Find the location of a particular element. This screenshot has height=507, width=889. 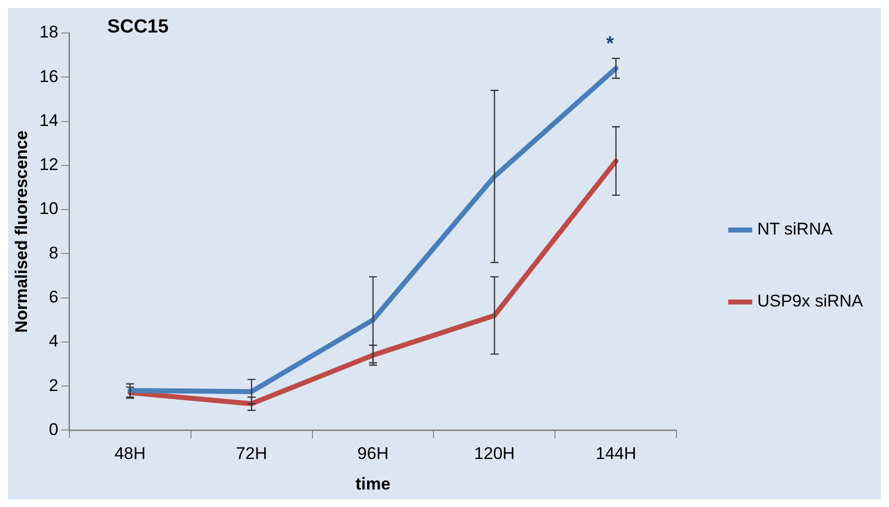

y-tick-label: 10 is located at coordinates (48, 208).